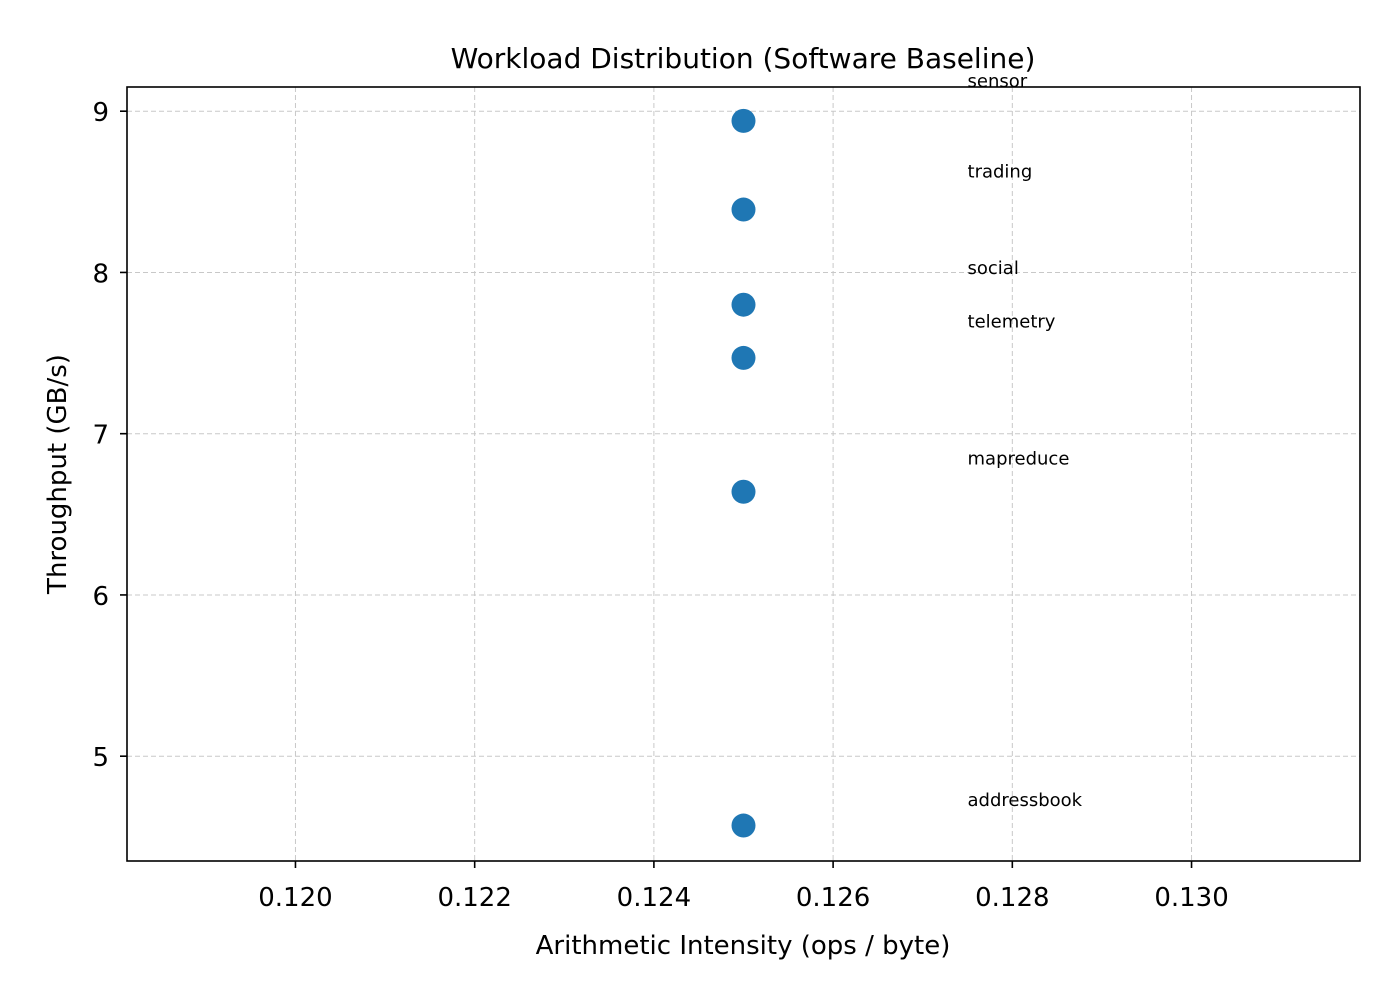 Image resolution: width=1400 pixels, height=1000 pixels. What do you see at coordinates (58, 474) in the screenshot?
I see `y-axis-label: Throughput (GB/s)` at bounding box center [58, 474].